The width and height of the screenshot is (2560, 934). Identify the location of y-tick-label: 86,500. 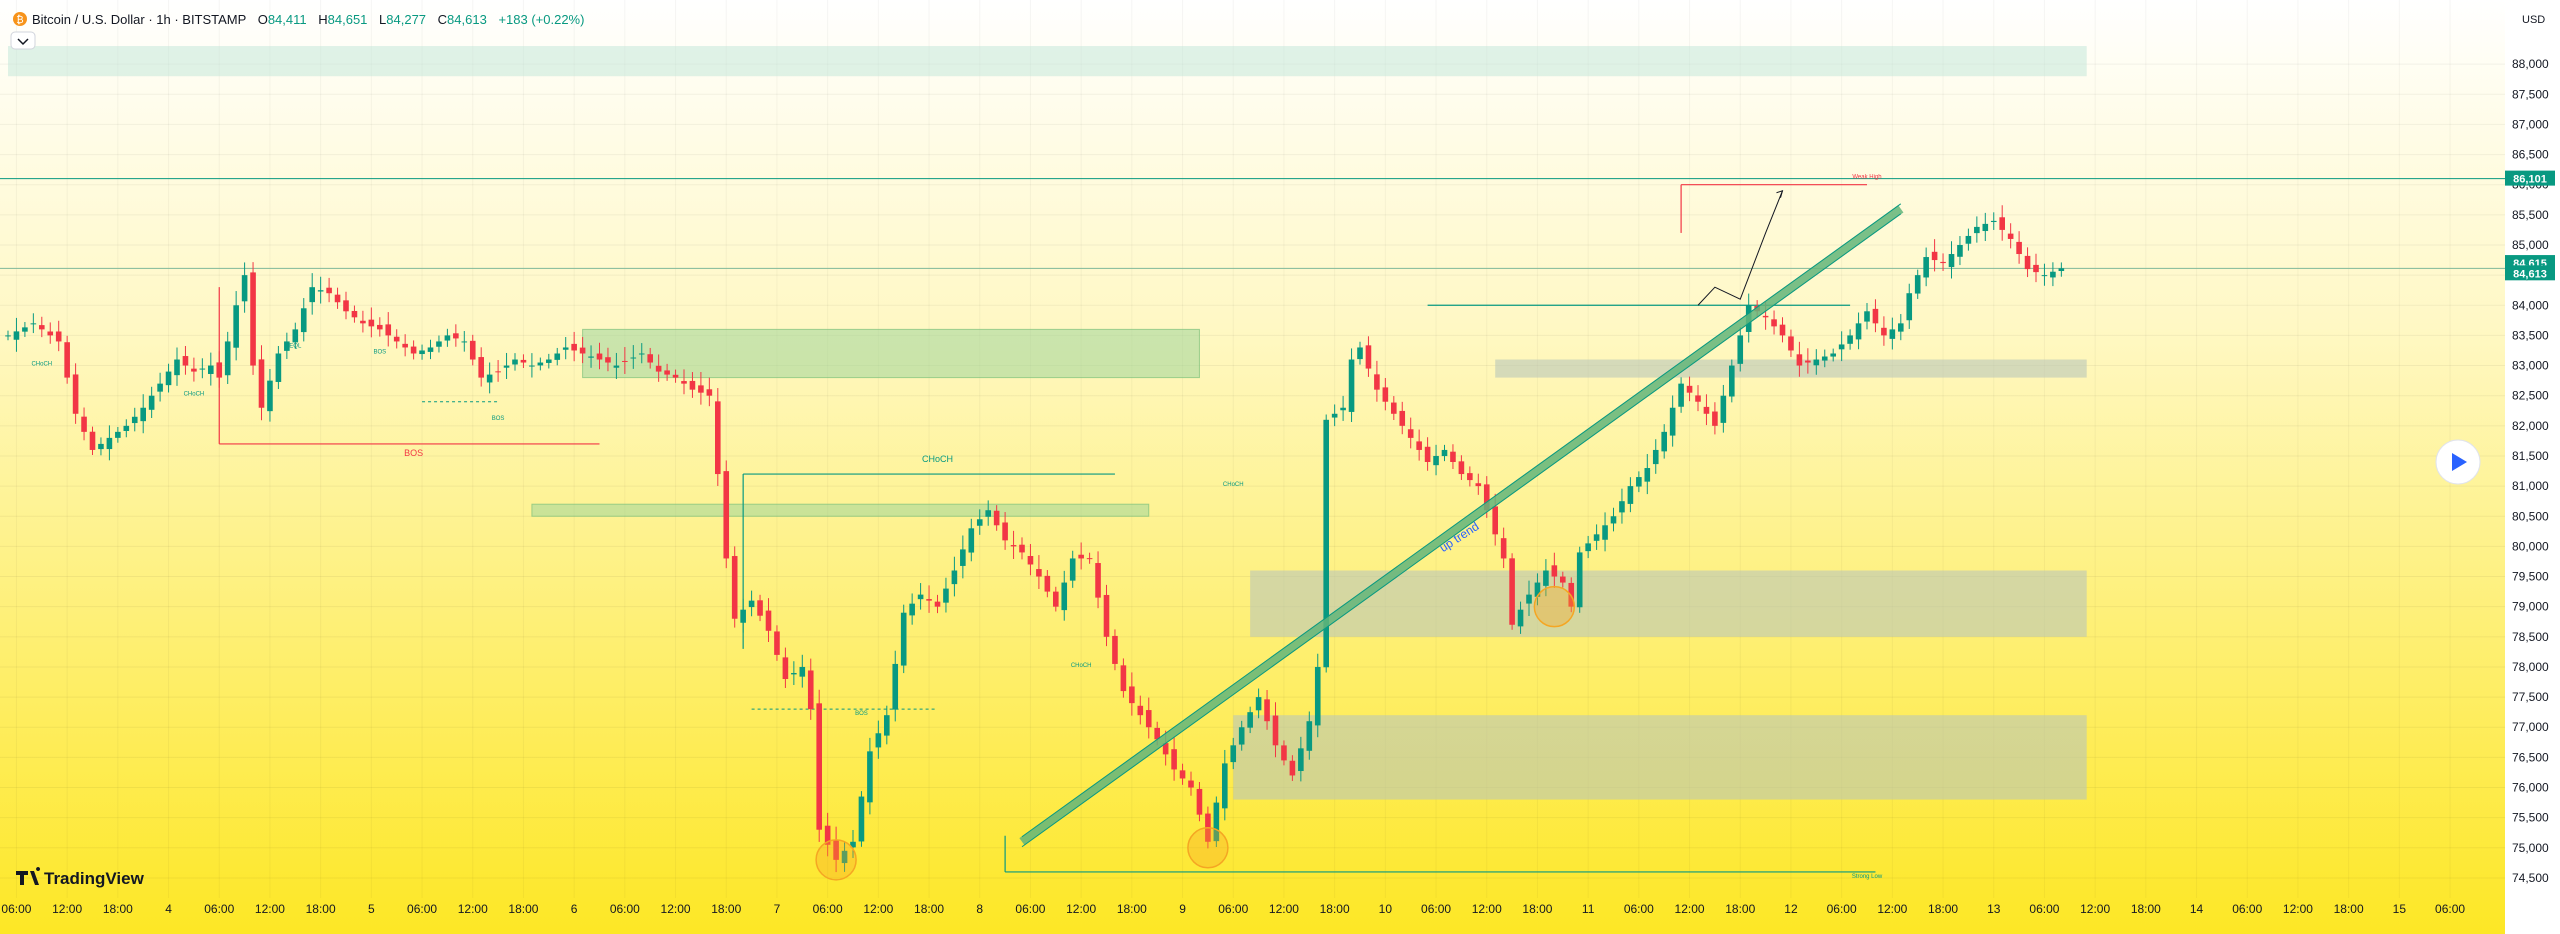
(2530, 155).